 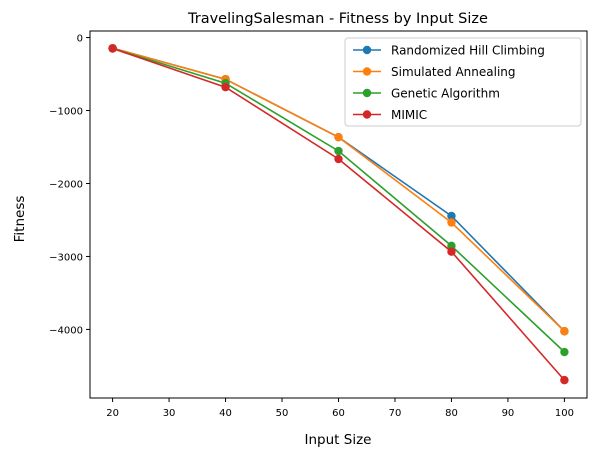 What do you see at coordinates (564, 413) in the screenshot?
I see `x-tick-label: 100` at bounding box center [564, 413].